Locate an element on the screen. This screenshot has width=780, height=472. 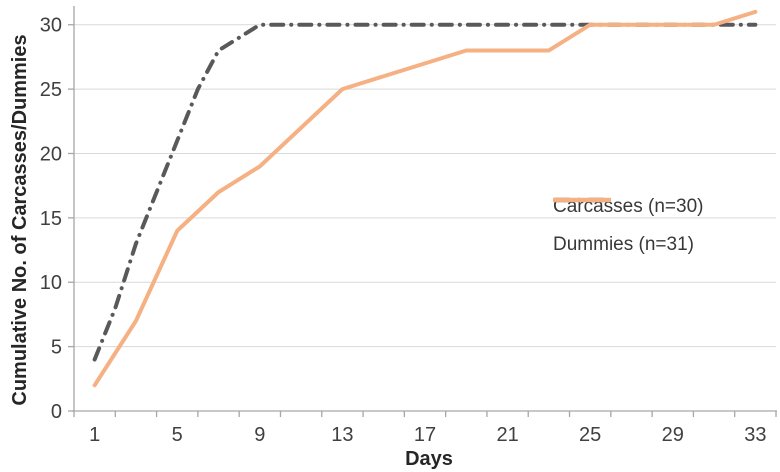
x-tick-label-5: 5 is located at coordinates (177, 435).